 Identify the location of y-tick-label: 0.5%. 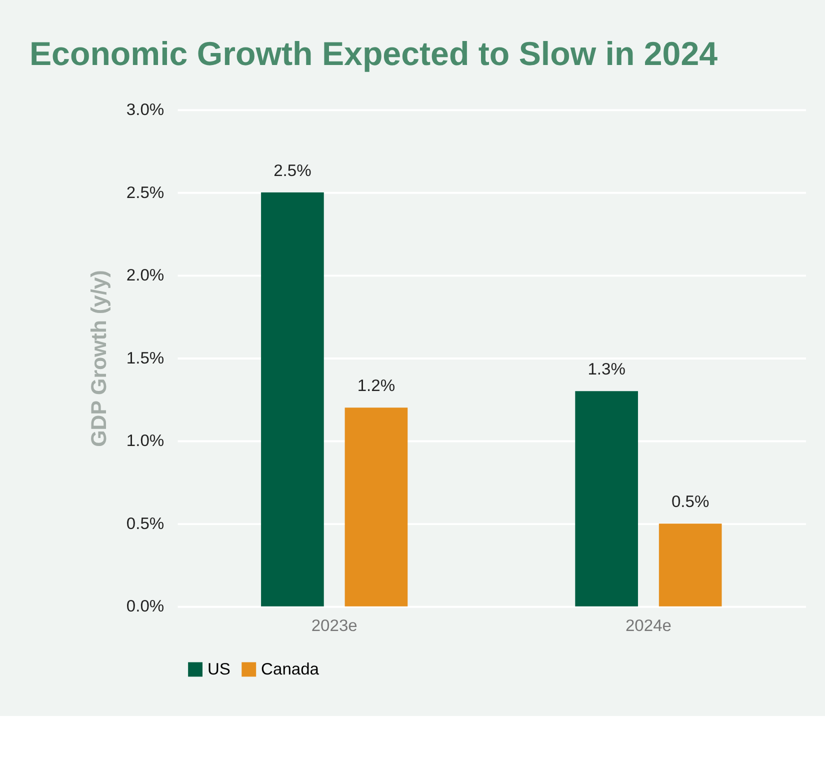
(145, 523).